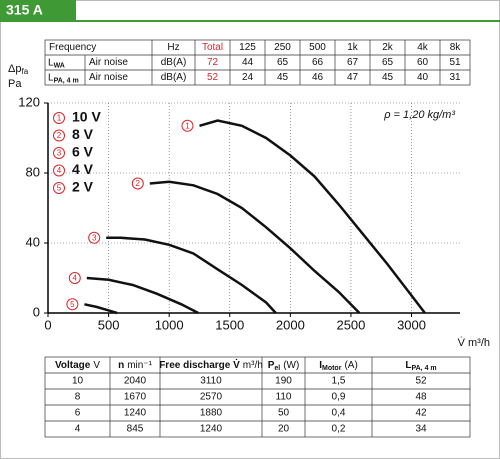  I want to click on table-header: Voltage V, so click(77, 365).